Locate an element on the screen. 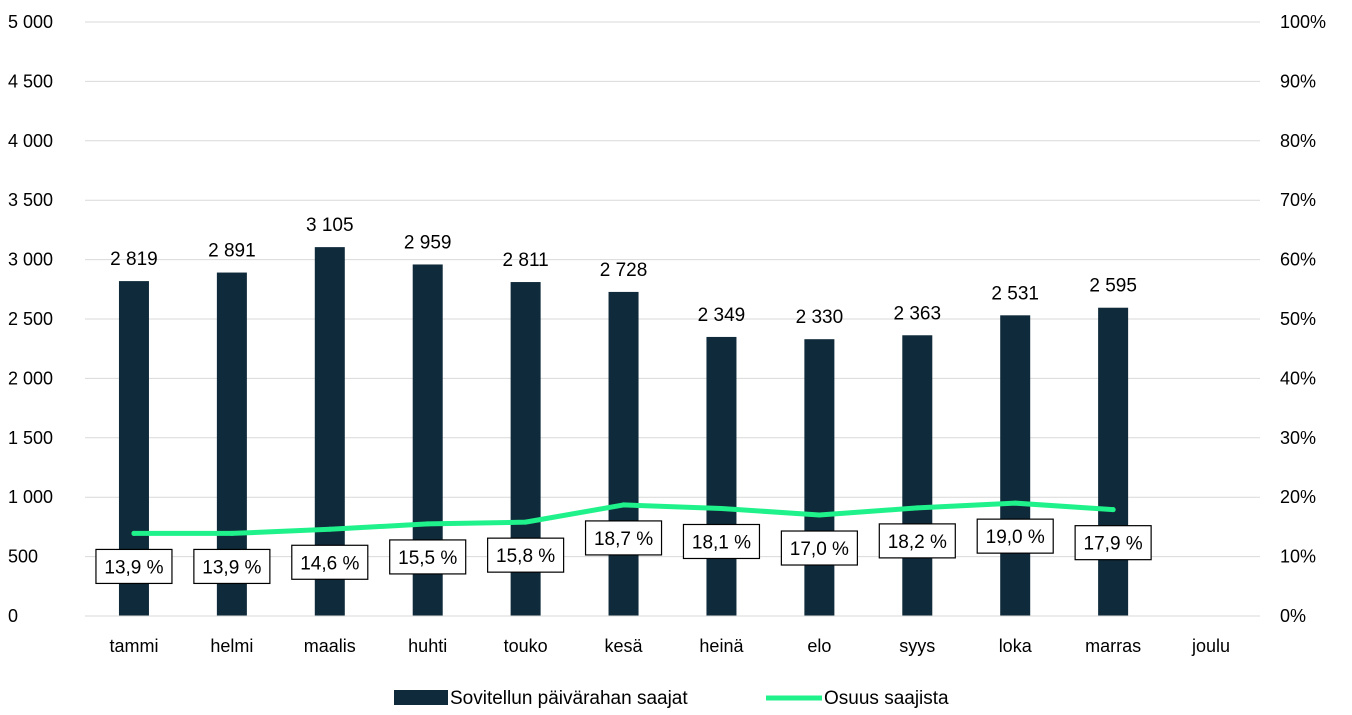  y-right-tick-label: 70% is located at coordinates (1298, 200).